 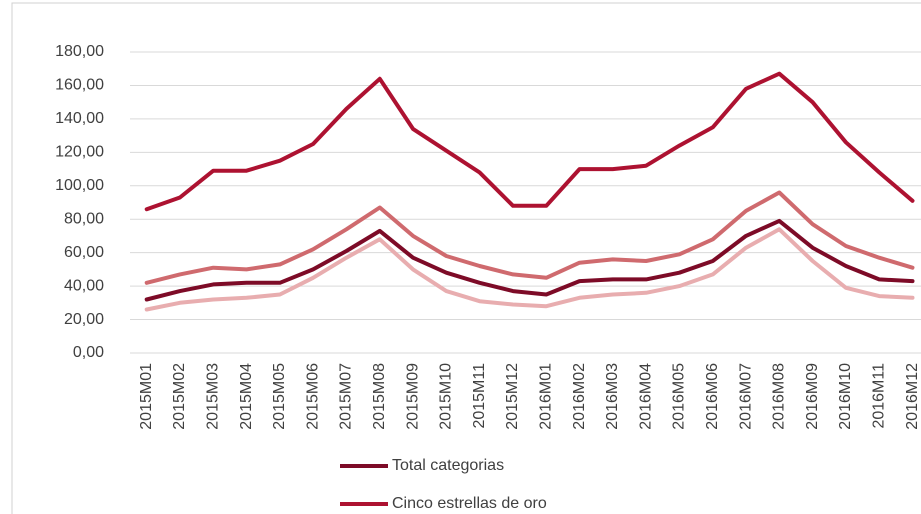 What do you see at coordinates (179, 396) in the screenshot?
I see `x-tick-label: 2015M02` at bounding box center [179, 396].